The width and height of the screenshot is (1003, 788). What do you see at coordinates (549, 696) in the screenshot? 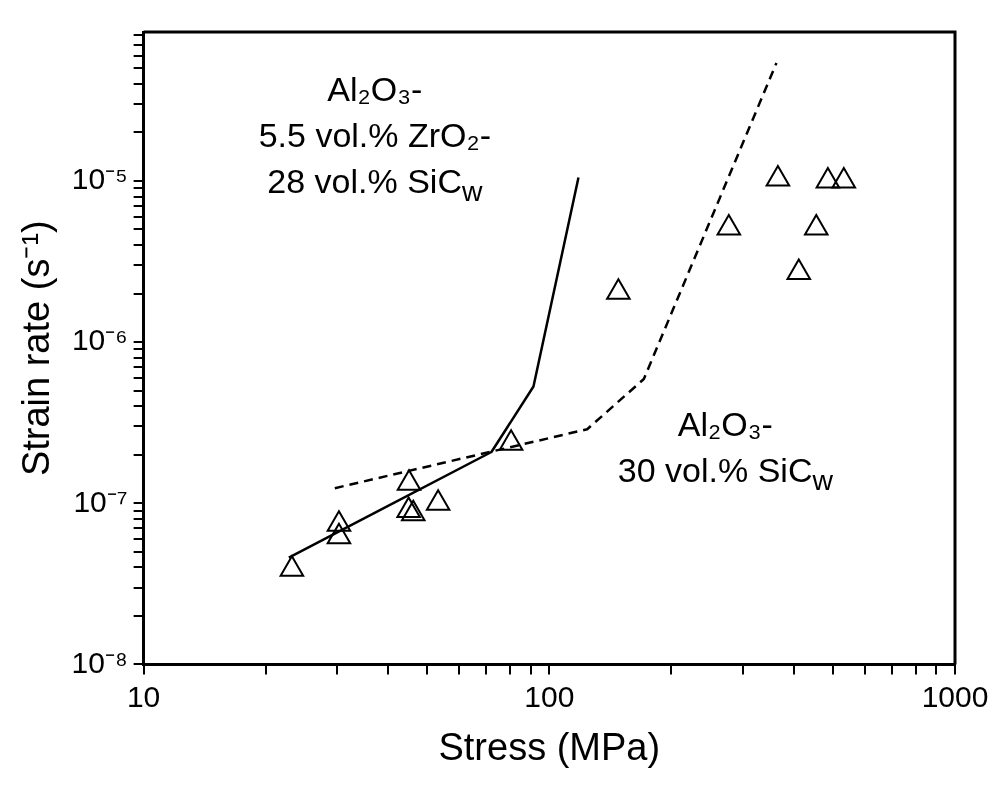
I see `x-tick-label: 100` at bounding box center [549, 696].